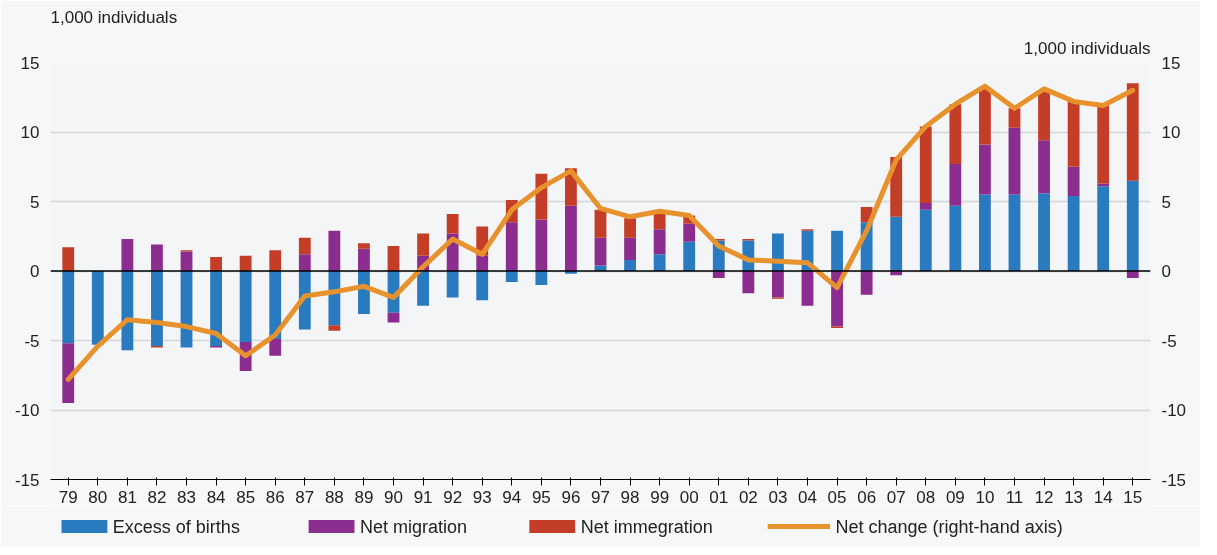 The width and height of the screenshot is (1217, 555). Describe the element at coordinates (27, 410) in the screenshot. I see `y-tick-label: -10` at that location.